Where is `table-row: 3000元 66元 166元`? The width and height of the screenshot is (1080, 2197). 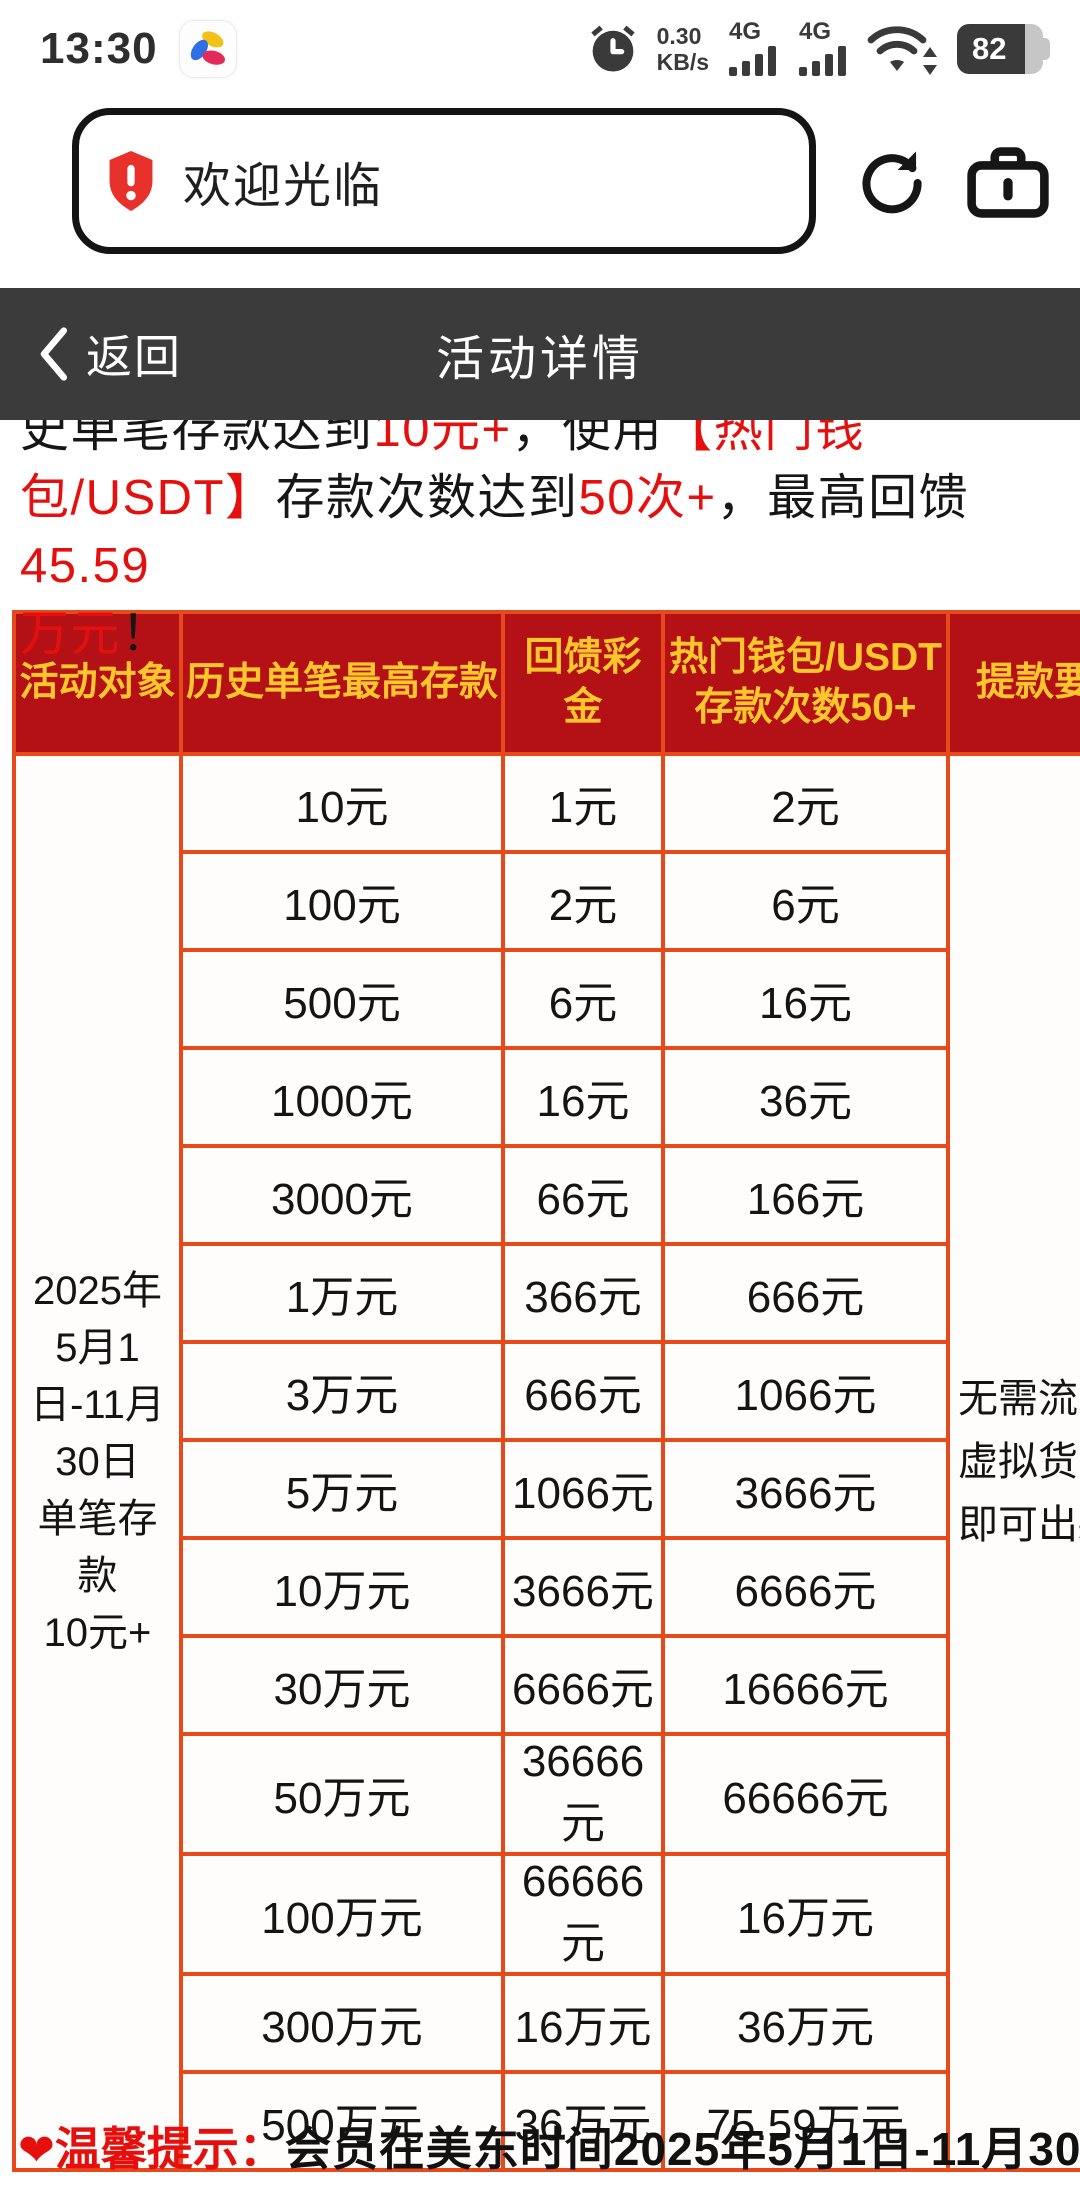 table-row: 3000元 66元 166元 is located at coordinates (547, 1195).